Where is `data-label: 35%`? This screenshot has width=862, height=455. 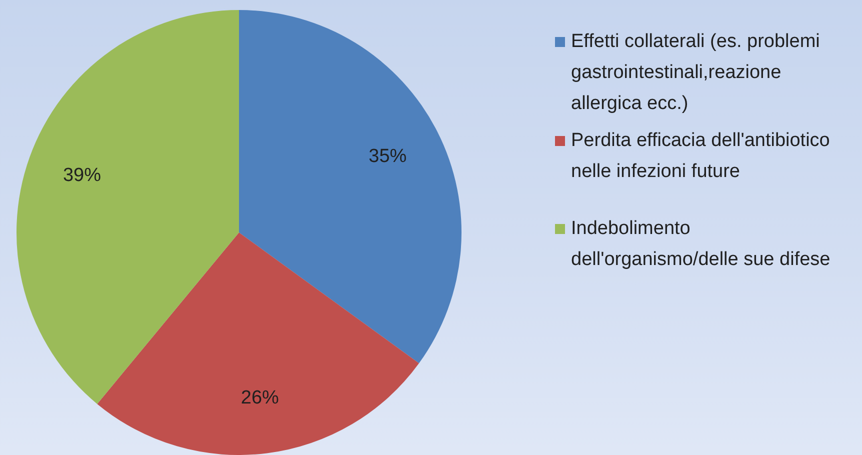
data-label: 35% is located at coordinates (387, 156).